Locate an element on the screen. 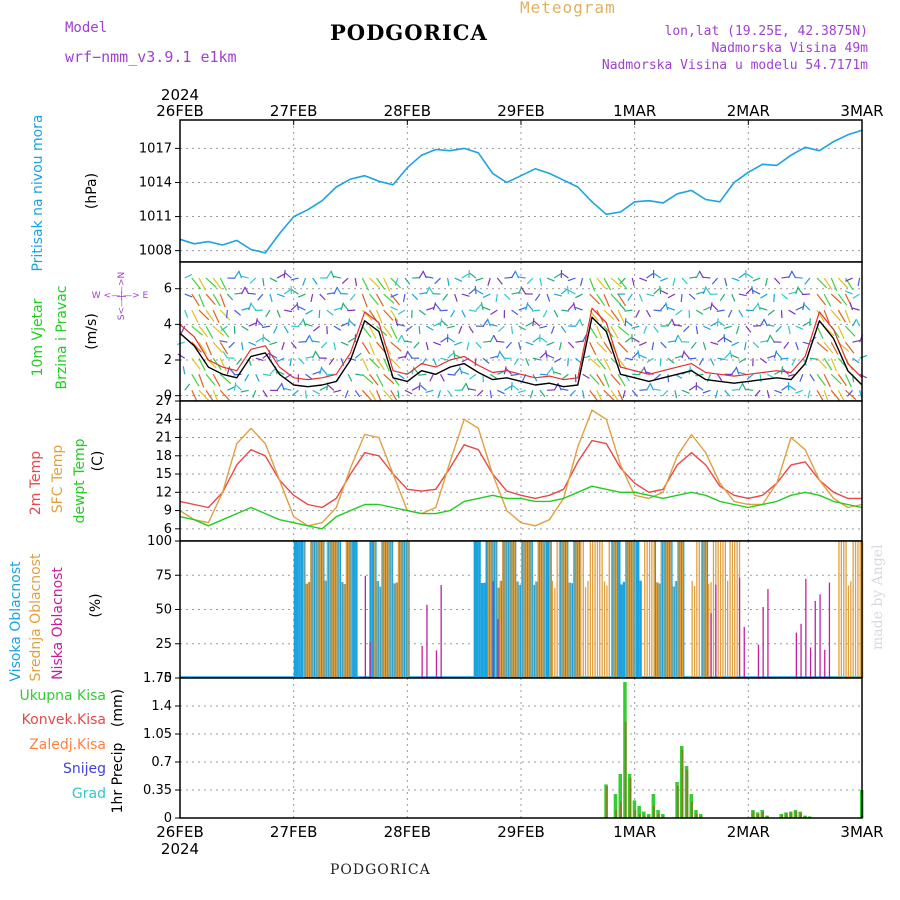 The height and width of the screenshot is (900, 900). precip-bar-conv is located at coordinates (763, 814).